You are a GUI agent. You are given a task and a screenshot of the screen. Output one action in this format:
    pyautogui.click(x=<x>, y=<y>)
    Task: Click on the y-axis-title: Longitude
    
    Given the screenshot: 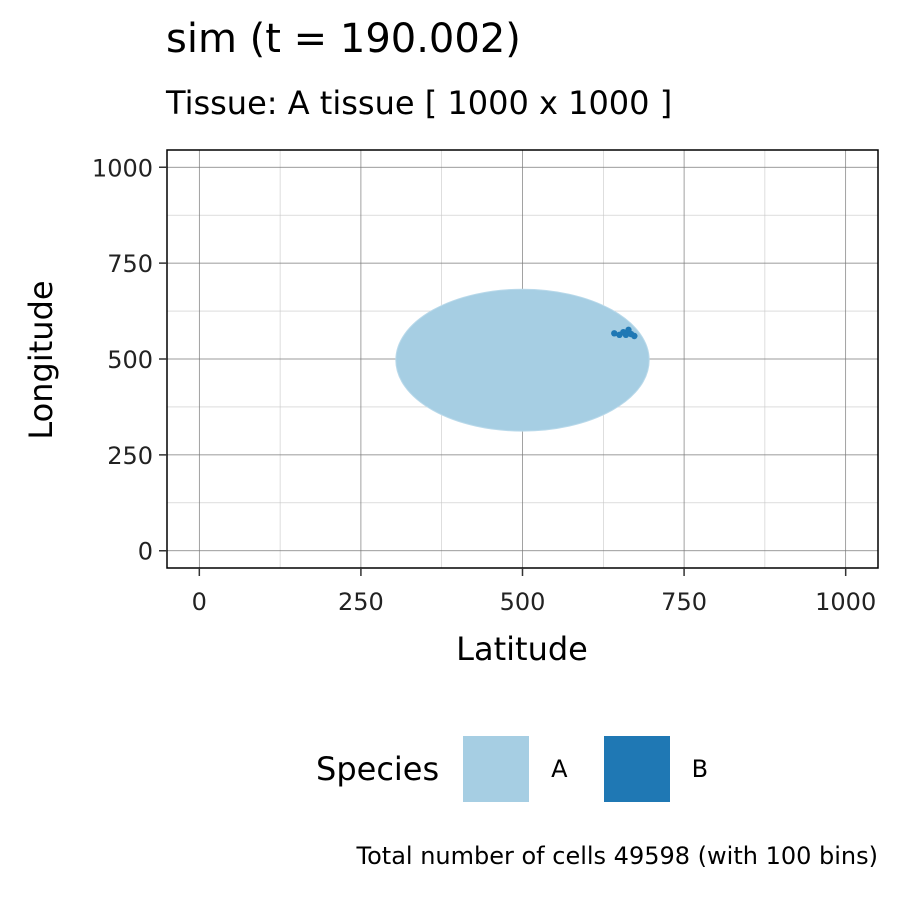 What is the action you would take?
    pyautogui.click(x=41, y=359)
    